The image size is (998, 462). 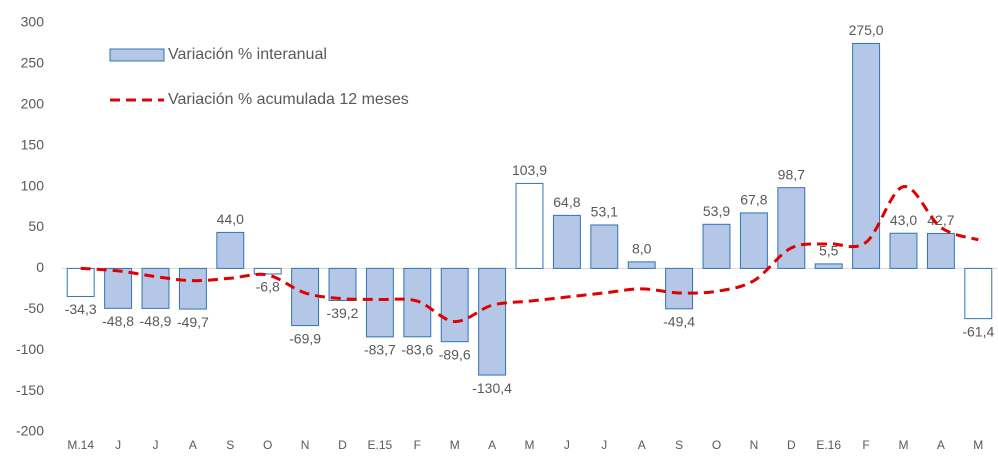 What do you see at coordinates (137, 55) in the screenshot?
I see `legend-swatch` at bounding box center [137, 55].